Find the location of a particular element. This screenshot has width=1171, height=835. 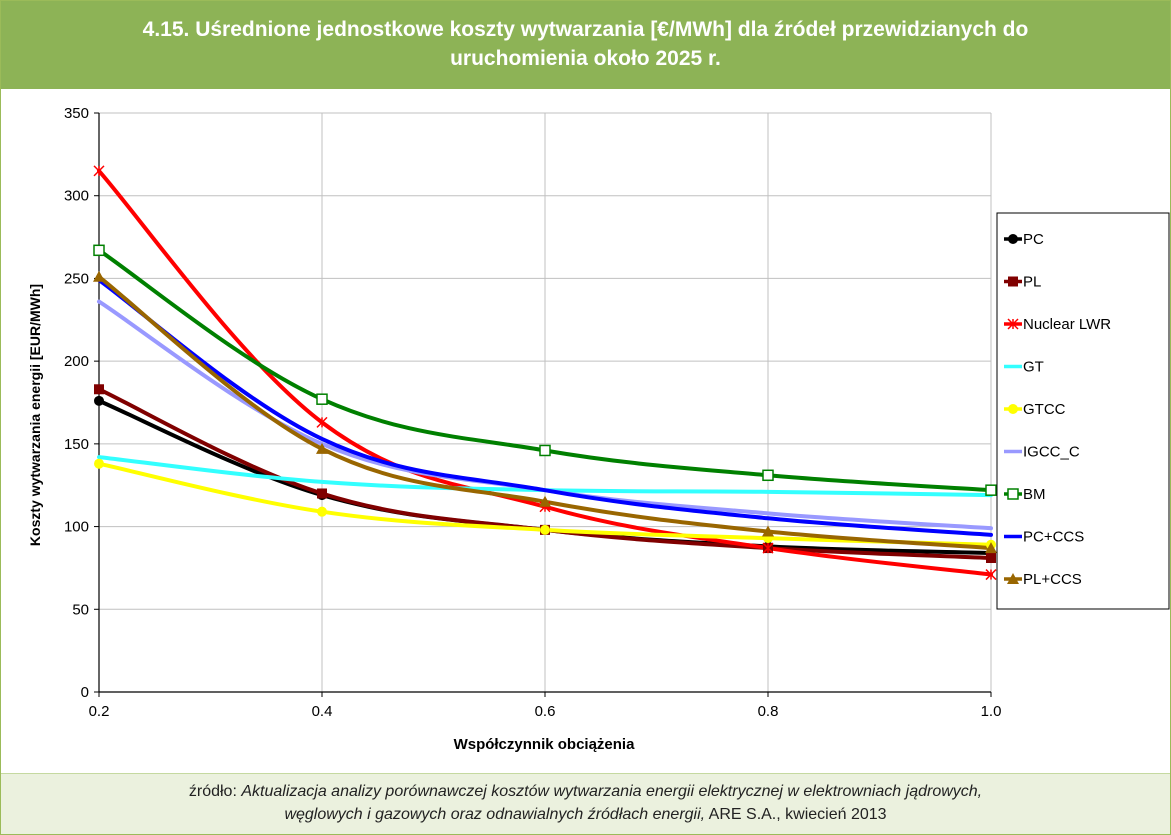

data-point-pc is located at coordinates (99, 400).